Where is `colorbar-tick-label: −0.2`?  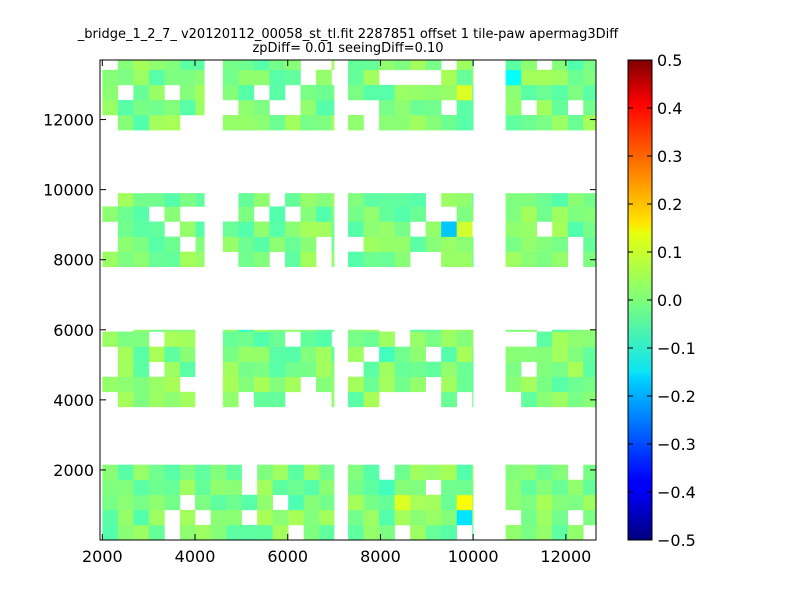 colorbar-tick-label: −0.2 is located at coordinates (676, 396).